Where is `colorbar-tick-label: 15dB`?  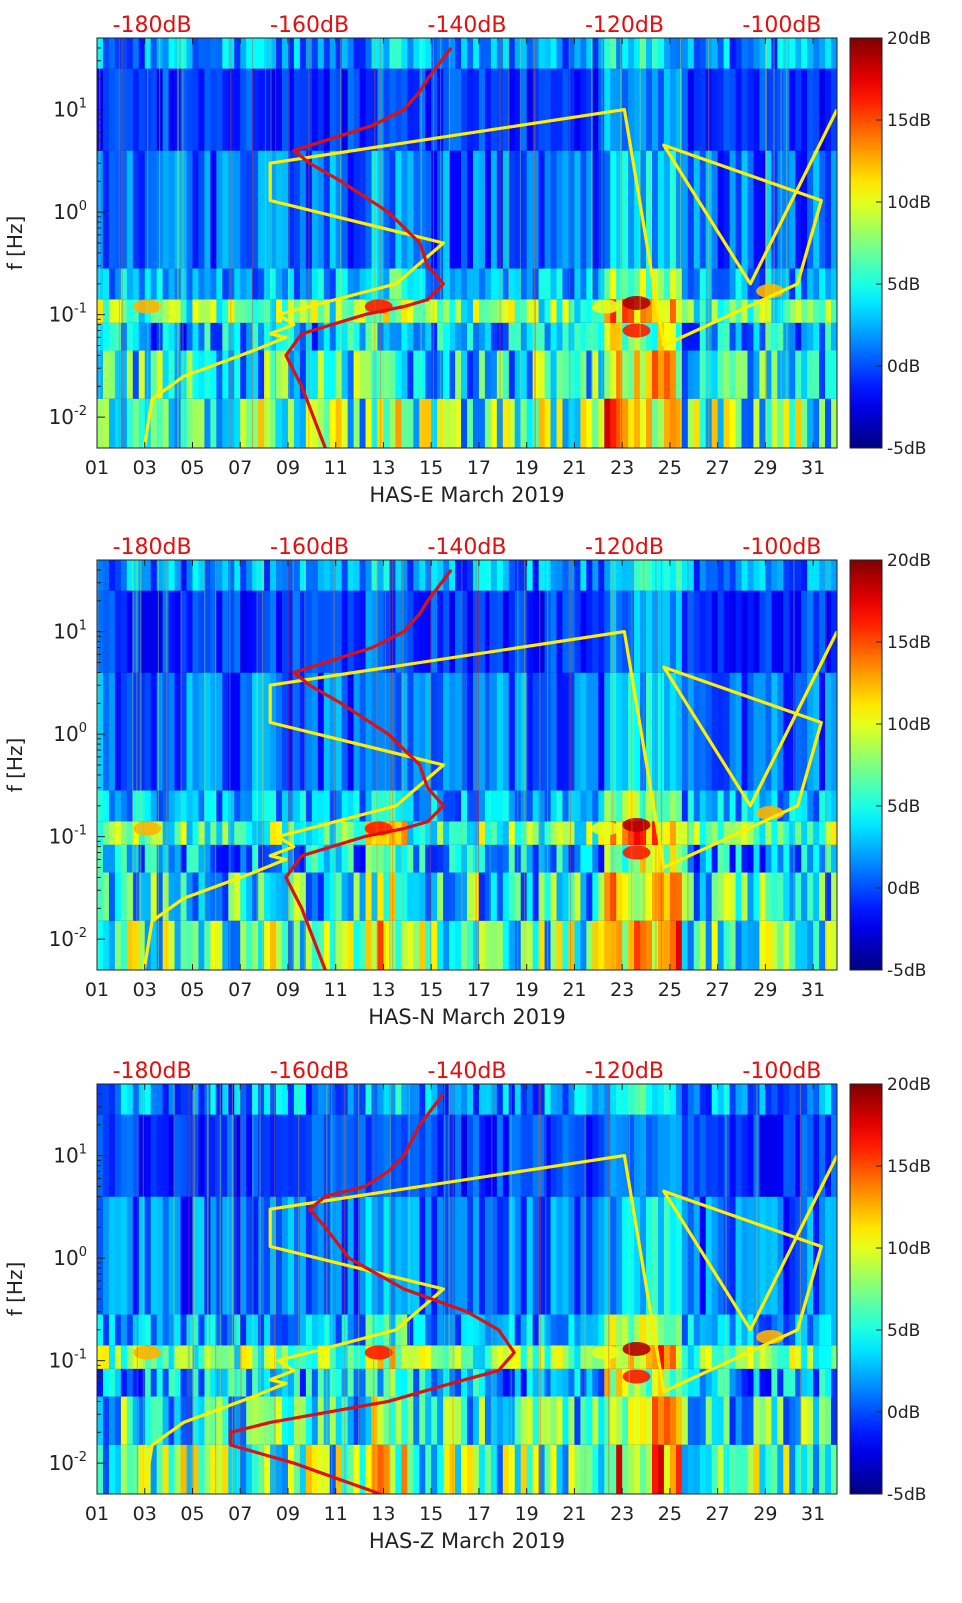
colorbar-tick-label: 15dB is located at coordinates (909, 643).